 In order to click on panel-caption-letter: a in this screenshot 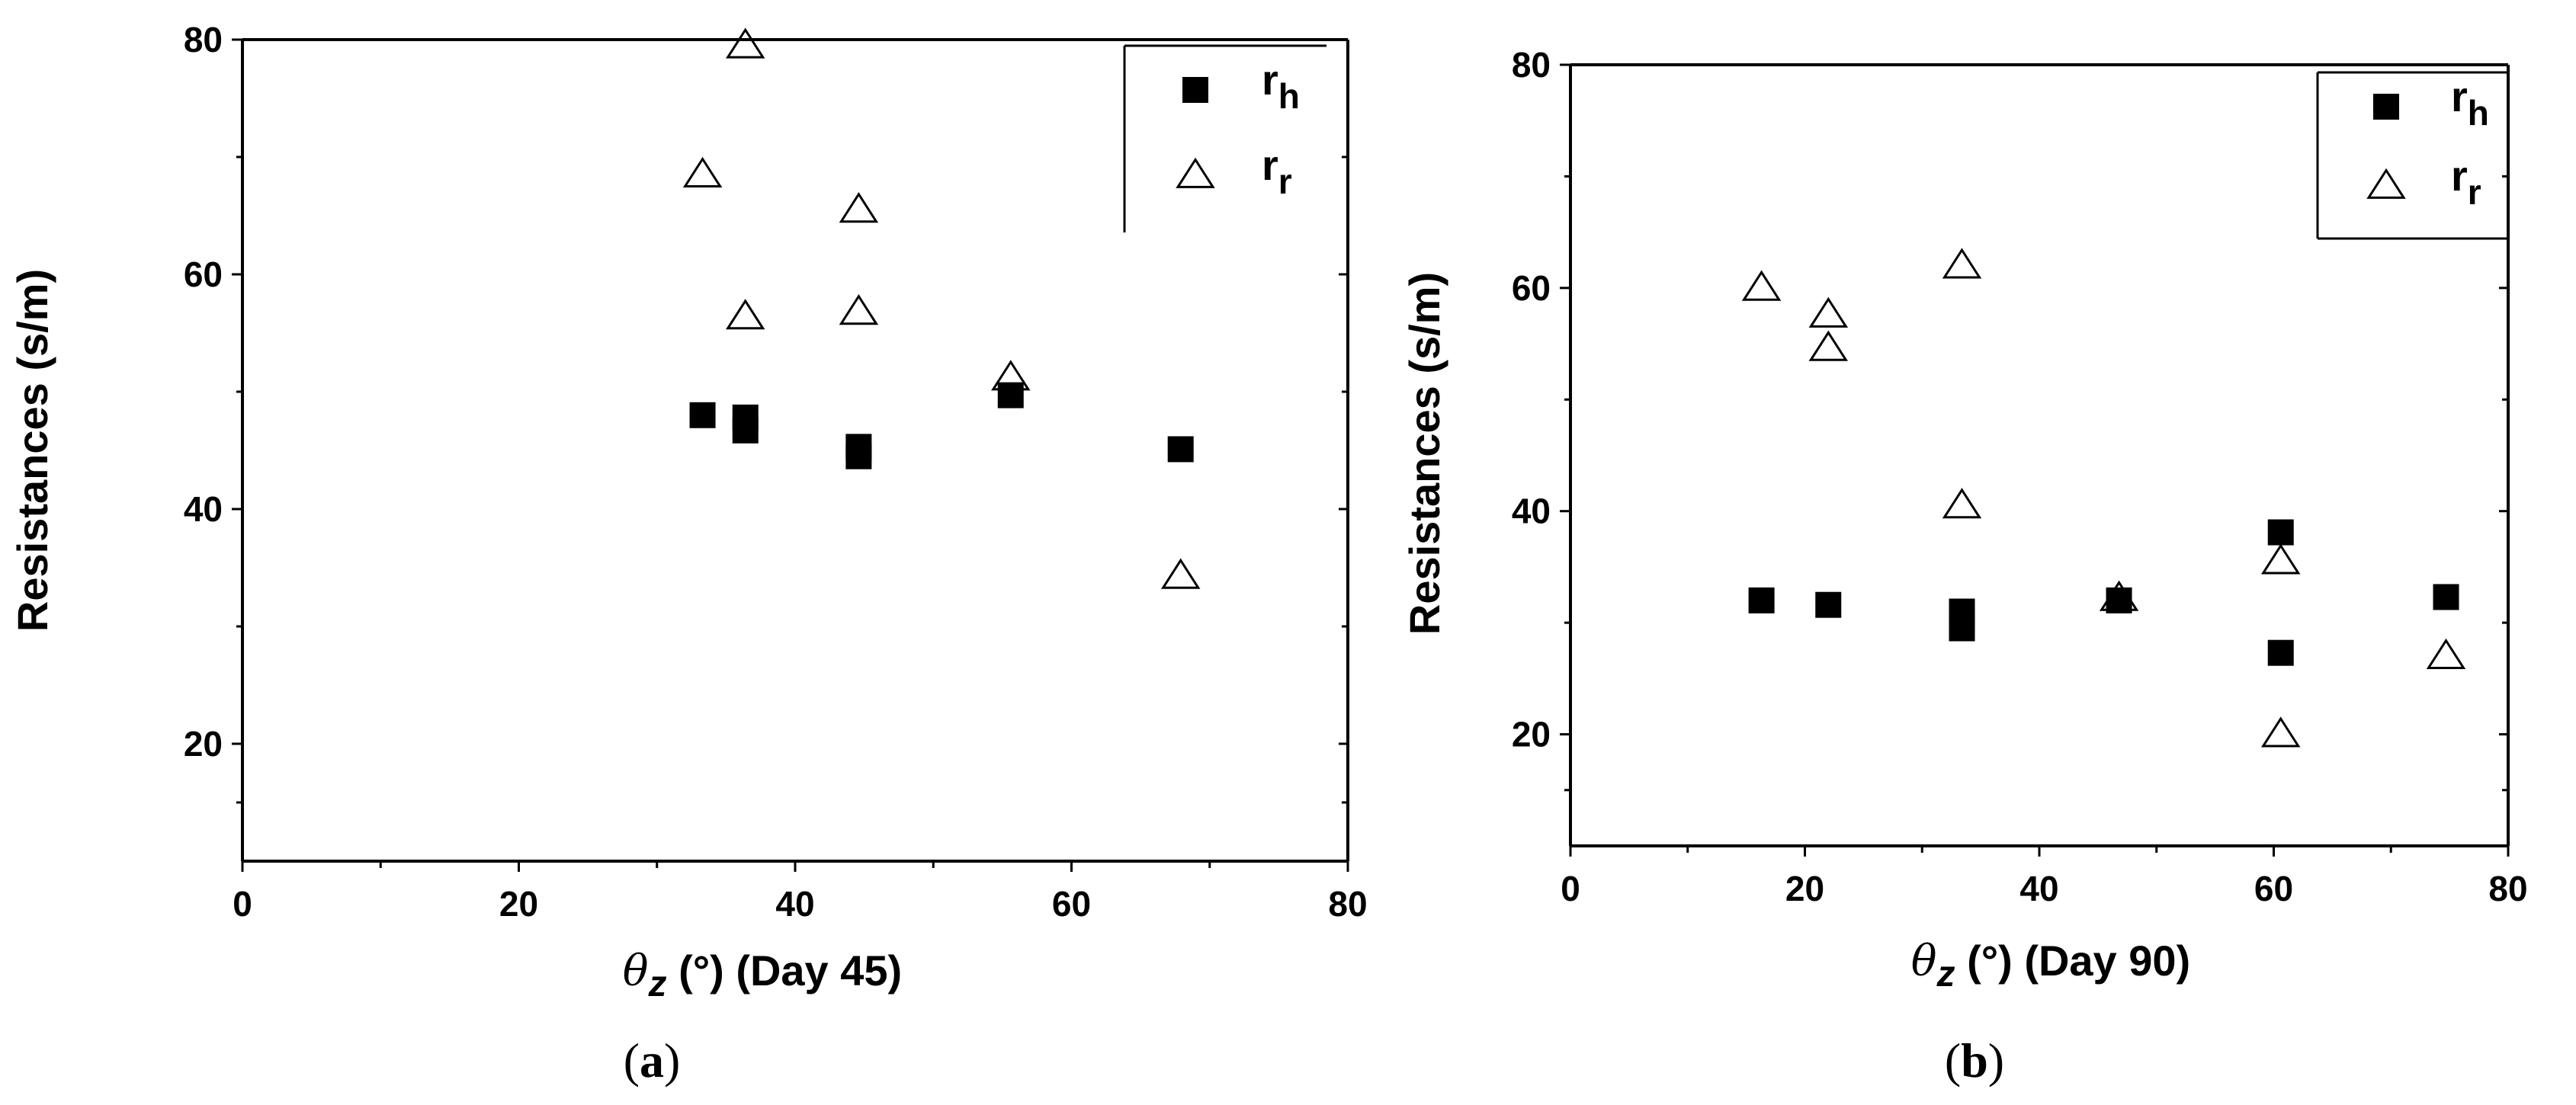, I will do `click(652, 1060)`.